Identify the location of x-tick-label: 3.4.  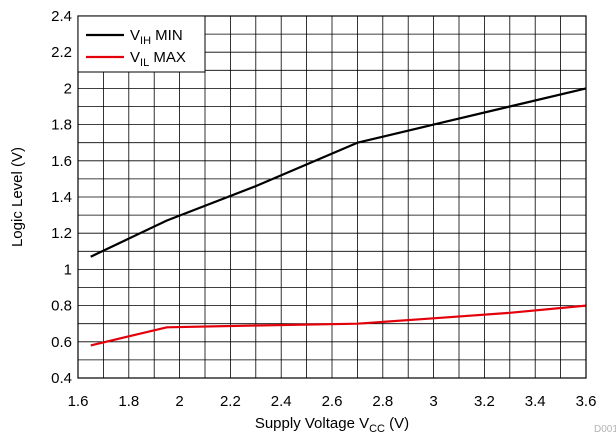
(535, 401).